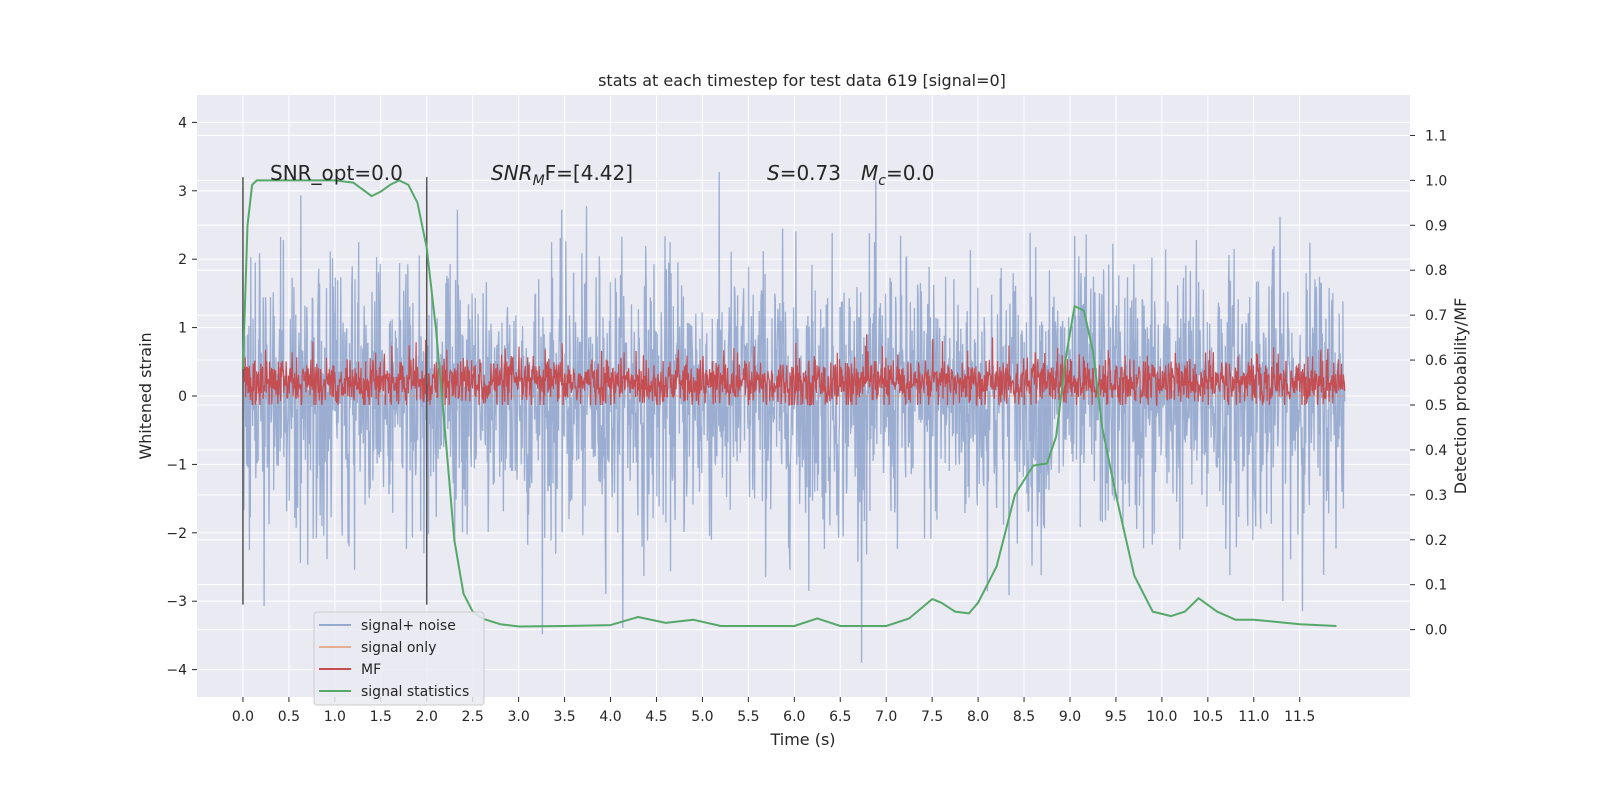 This screenshot has width=1600, height=800. What do you see at coordinates (564, 717) in the screenshot?
I see `x-tick-label-7: 3.5` at bounding box center [564, 717].